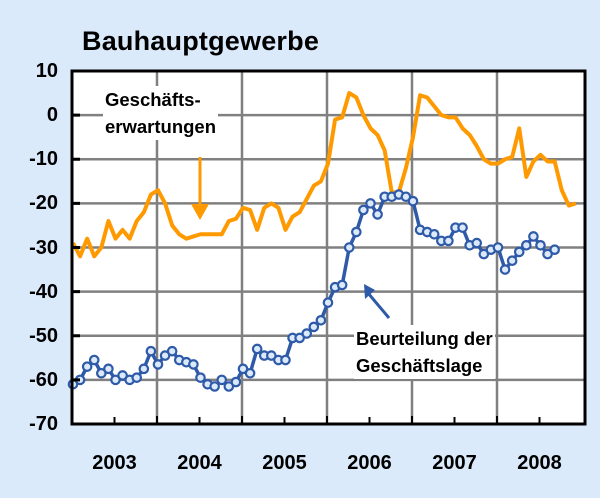 This screenshot has width=600, height=498. I want to click on expectations-label-line2: erwartungen, so click(161, 126).